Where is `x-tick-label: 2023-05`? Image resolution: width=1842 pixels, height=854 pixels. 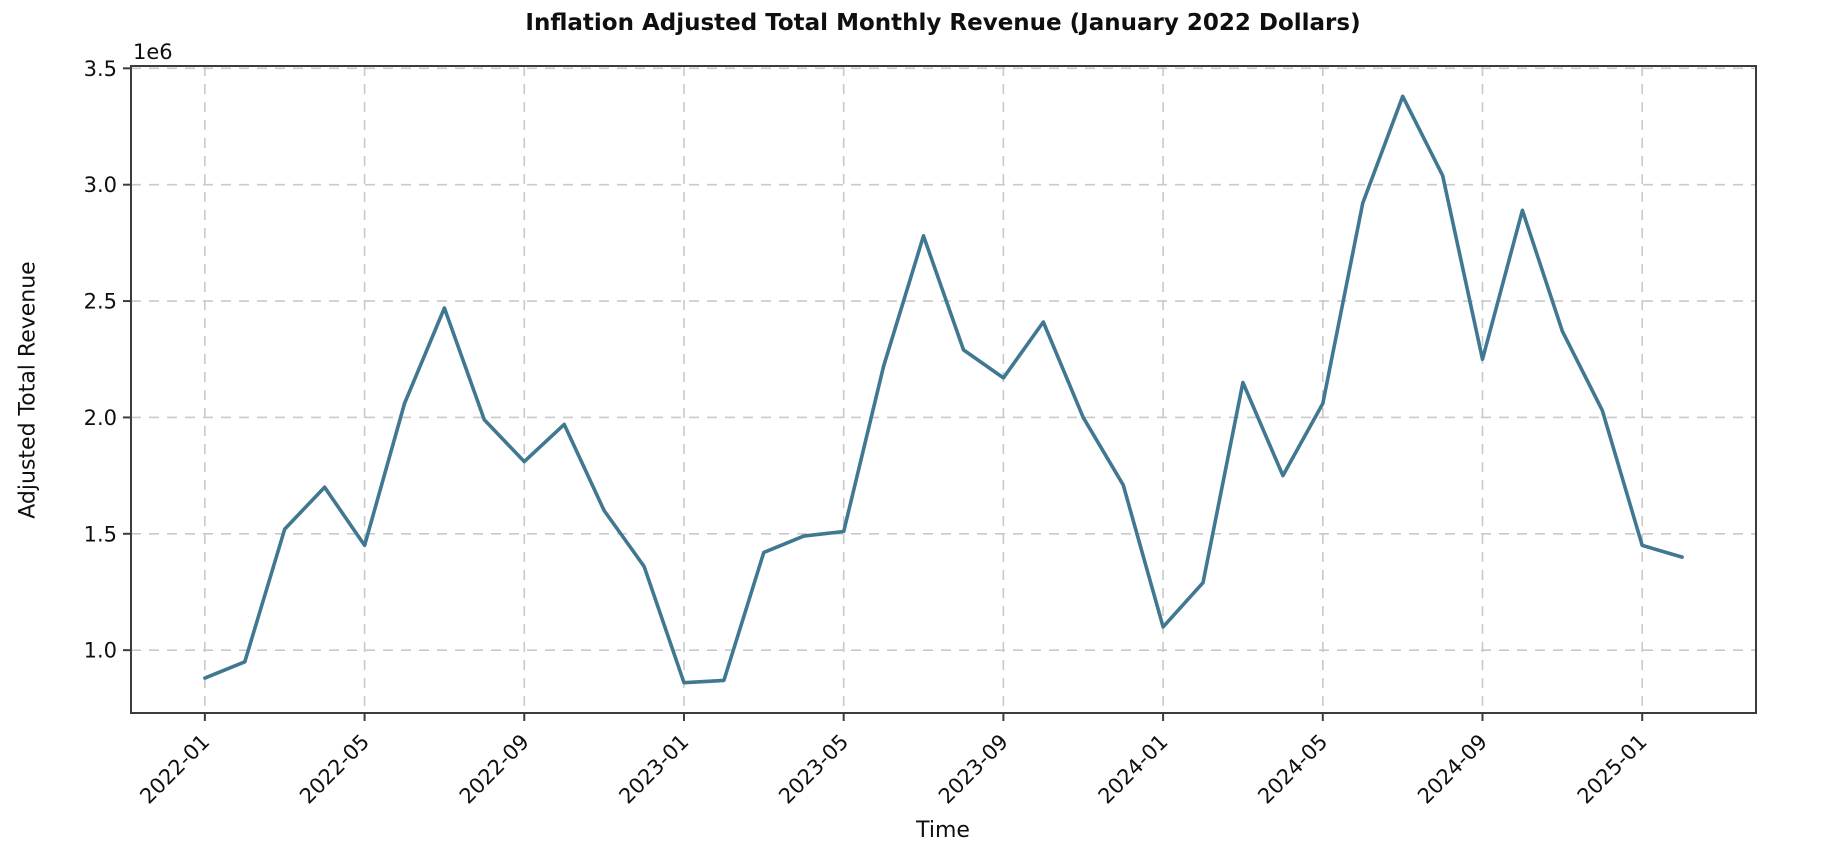 x-tick-label: 2023-05 is located at coordinates (813, 769).